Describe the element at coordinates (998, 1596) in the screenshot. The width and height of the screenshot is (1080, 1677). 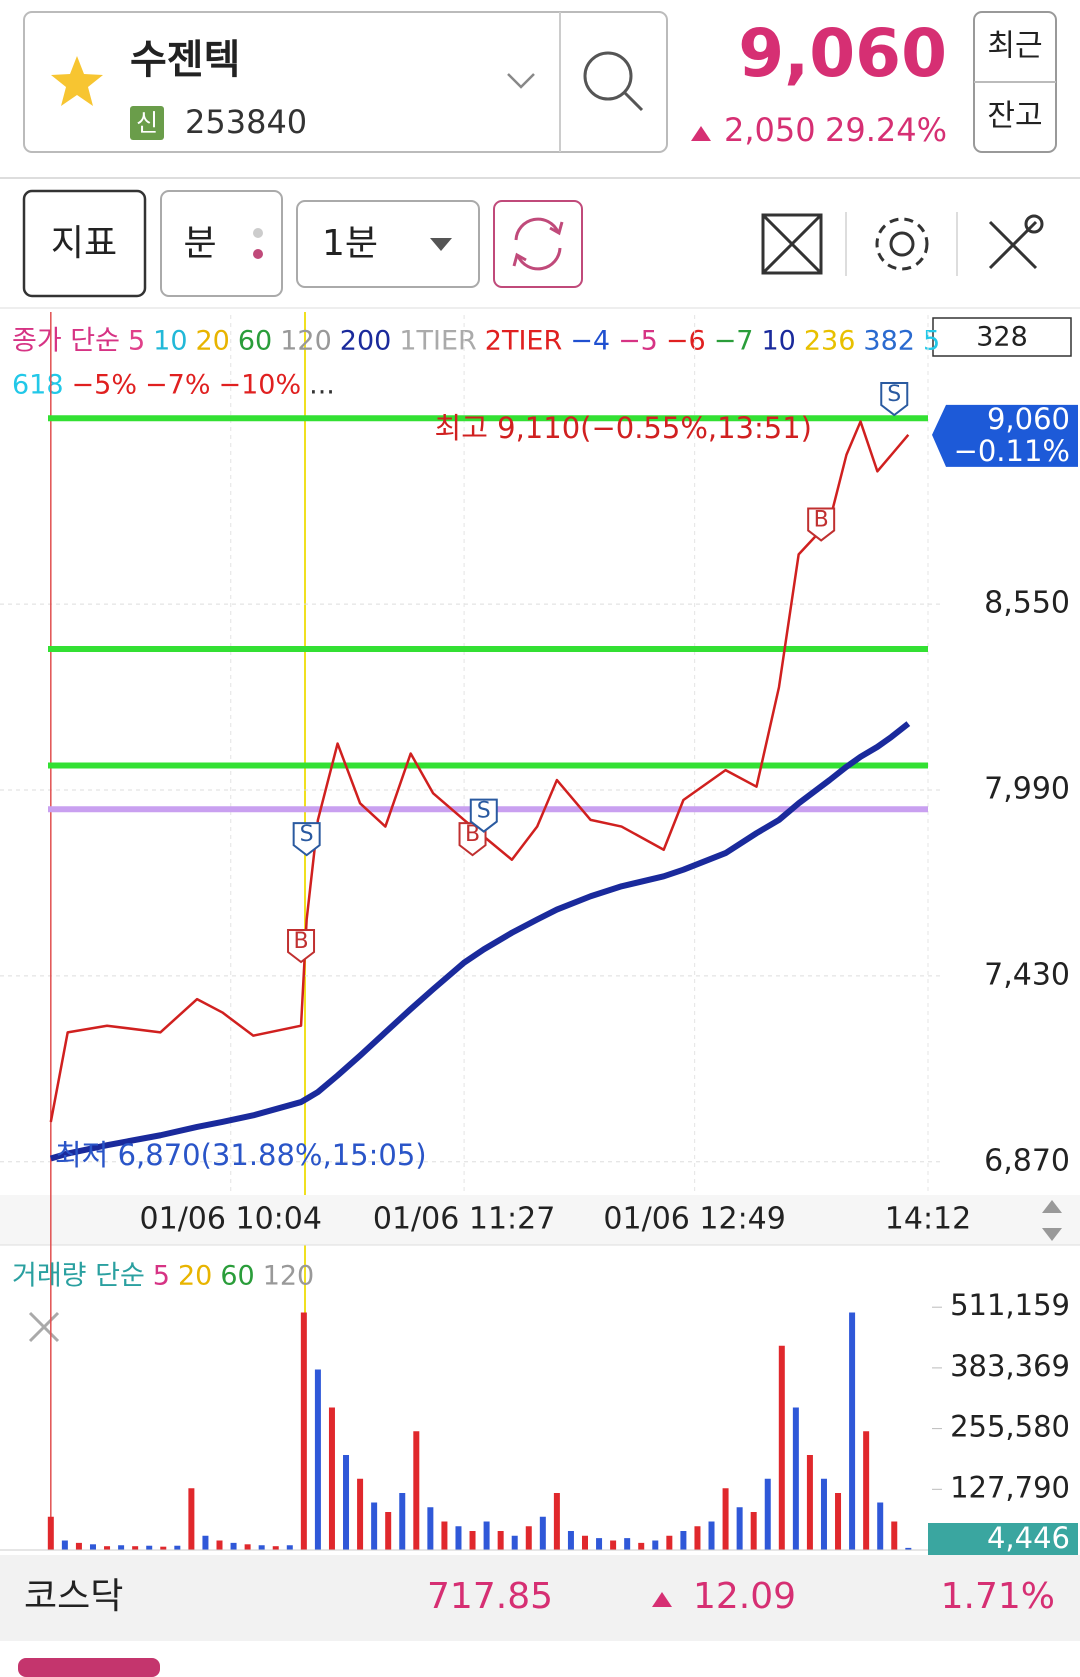
I see `index-rate: 1.71%` at that location.